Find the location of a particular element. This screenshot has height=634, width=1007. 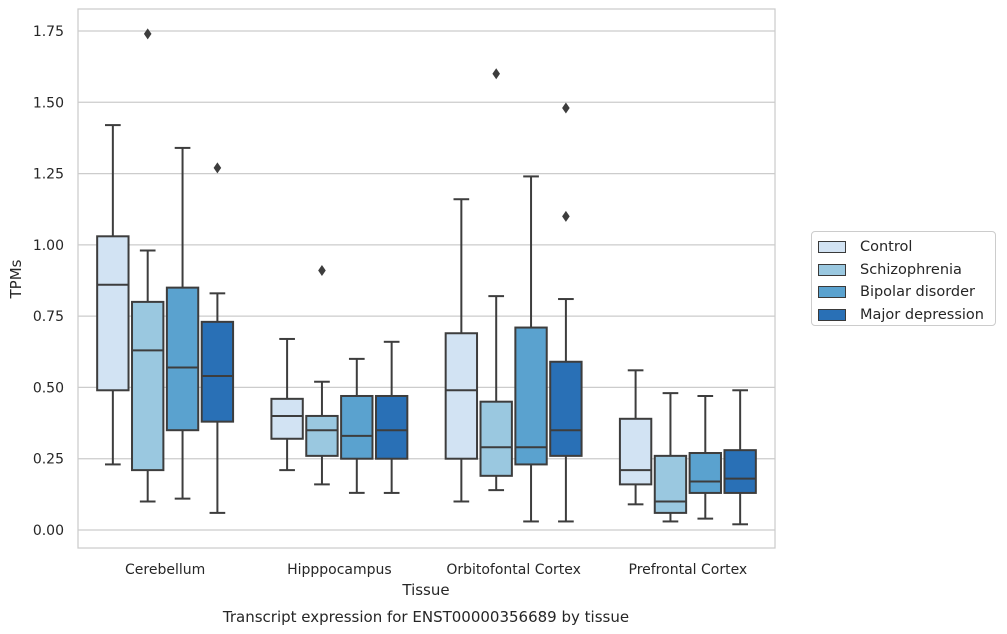

x-tick-label: Orbitofontal Cortex is located at coordinates (513, 570).